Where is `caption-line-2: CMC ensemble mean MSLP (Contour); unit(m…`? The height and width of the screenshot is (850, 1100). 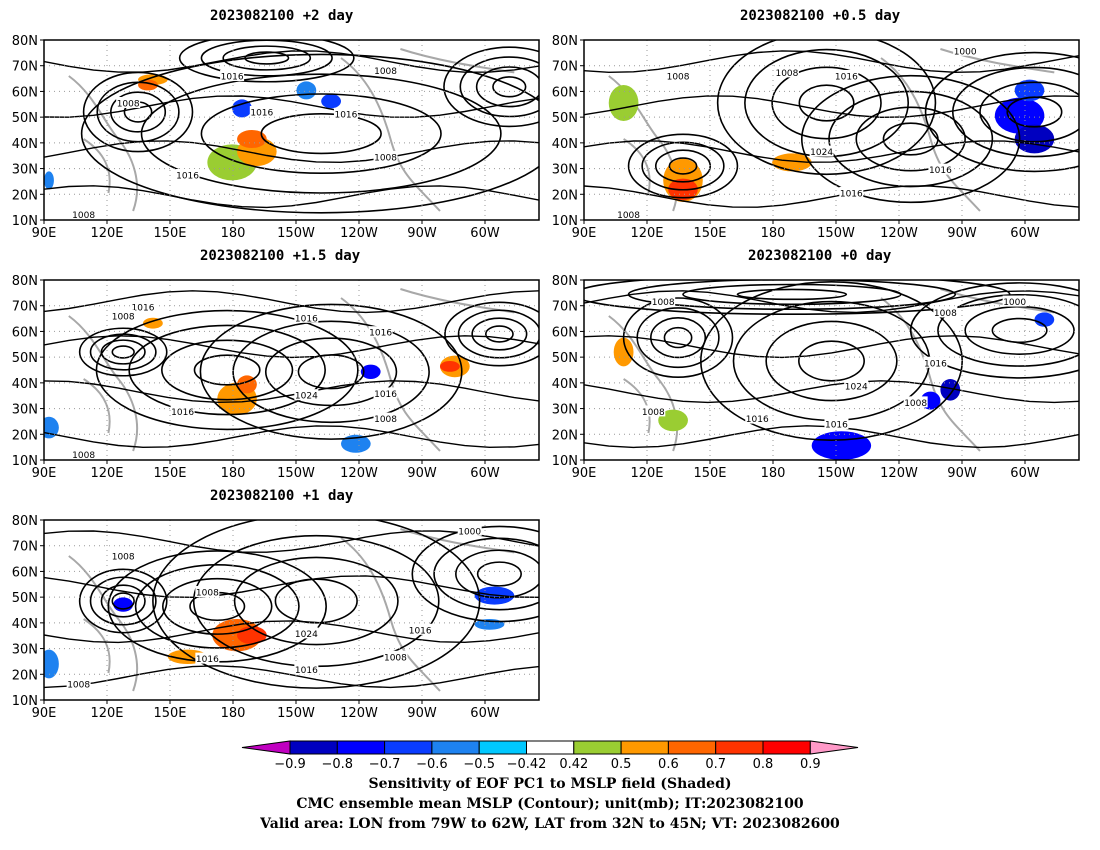 caption-line-2: CMC ensemble mean MSLP (Contour); unit(m… is located at coordinates (550, 804).